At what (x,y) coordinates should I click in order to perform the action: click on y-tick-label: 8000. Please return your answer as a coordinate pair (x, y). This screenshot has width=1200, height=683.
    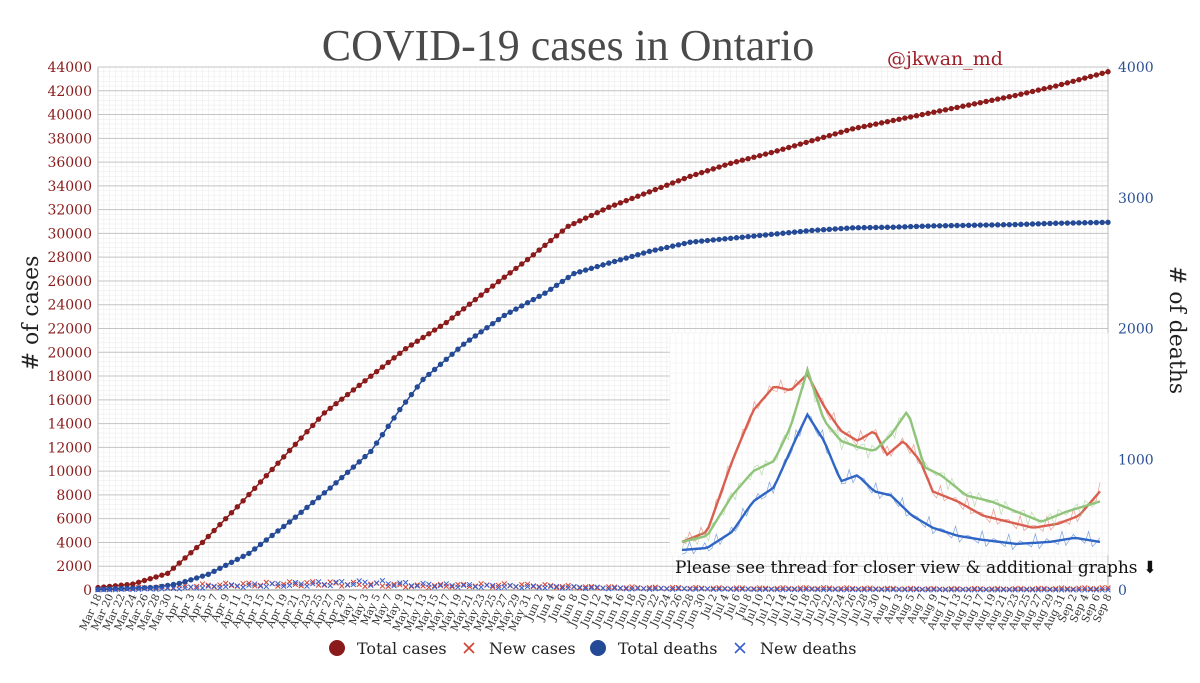
    Looking at the image, I should click on (74, 496).